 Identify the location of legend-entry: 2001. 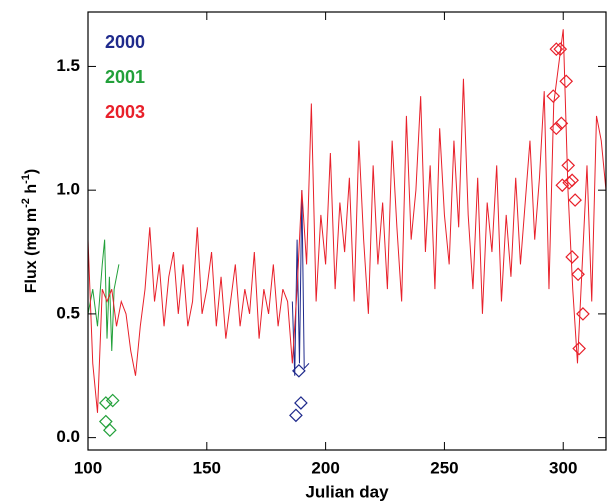
(125, 77).